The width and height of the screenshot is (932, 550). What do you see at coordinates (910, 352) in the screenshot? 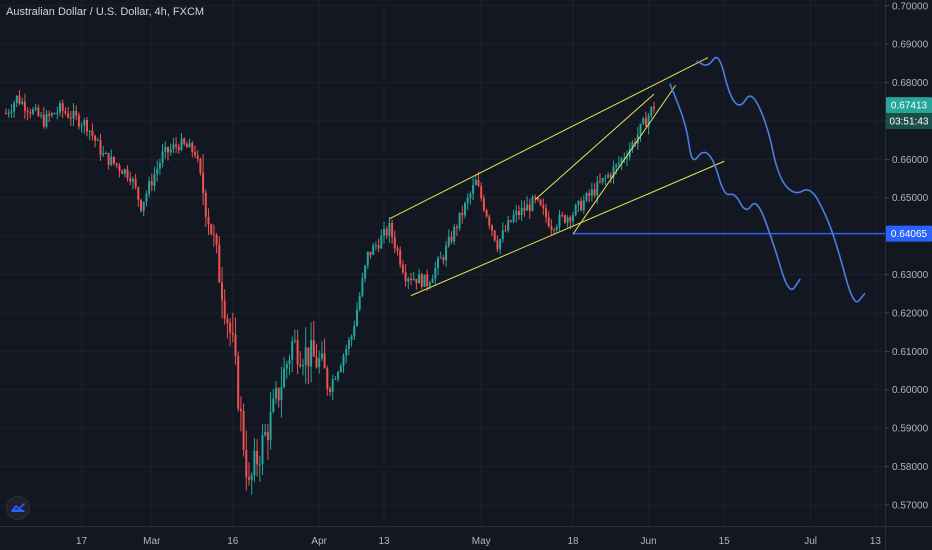
I see `price-tick-label: 0.61000` at bounding box center [910, 352].